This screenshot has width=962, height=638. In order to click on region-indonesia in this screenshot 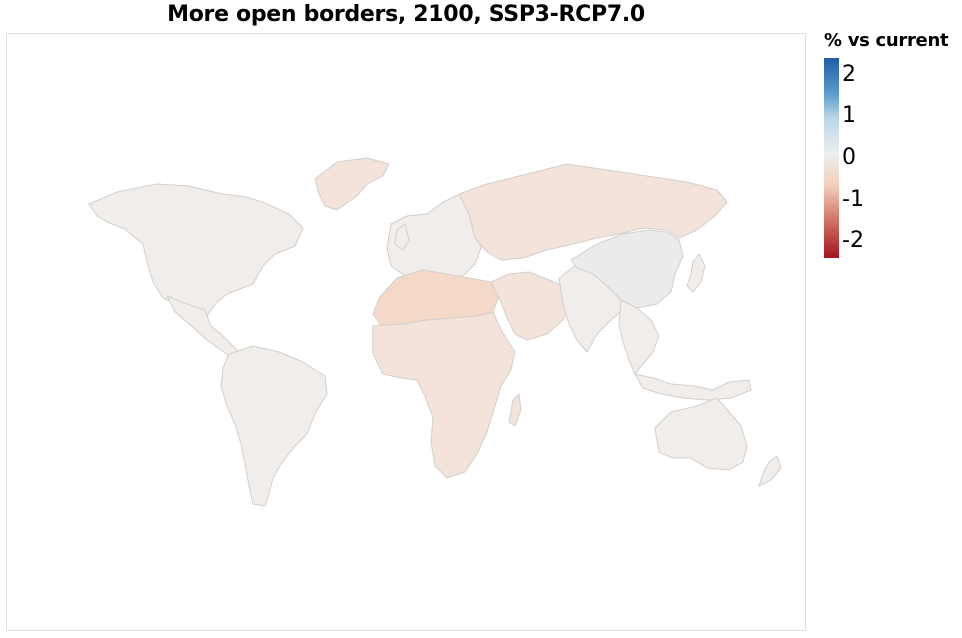, I will do `click(693, 387)`.